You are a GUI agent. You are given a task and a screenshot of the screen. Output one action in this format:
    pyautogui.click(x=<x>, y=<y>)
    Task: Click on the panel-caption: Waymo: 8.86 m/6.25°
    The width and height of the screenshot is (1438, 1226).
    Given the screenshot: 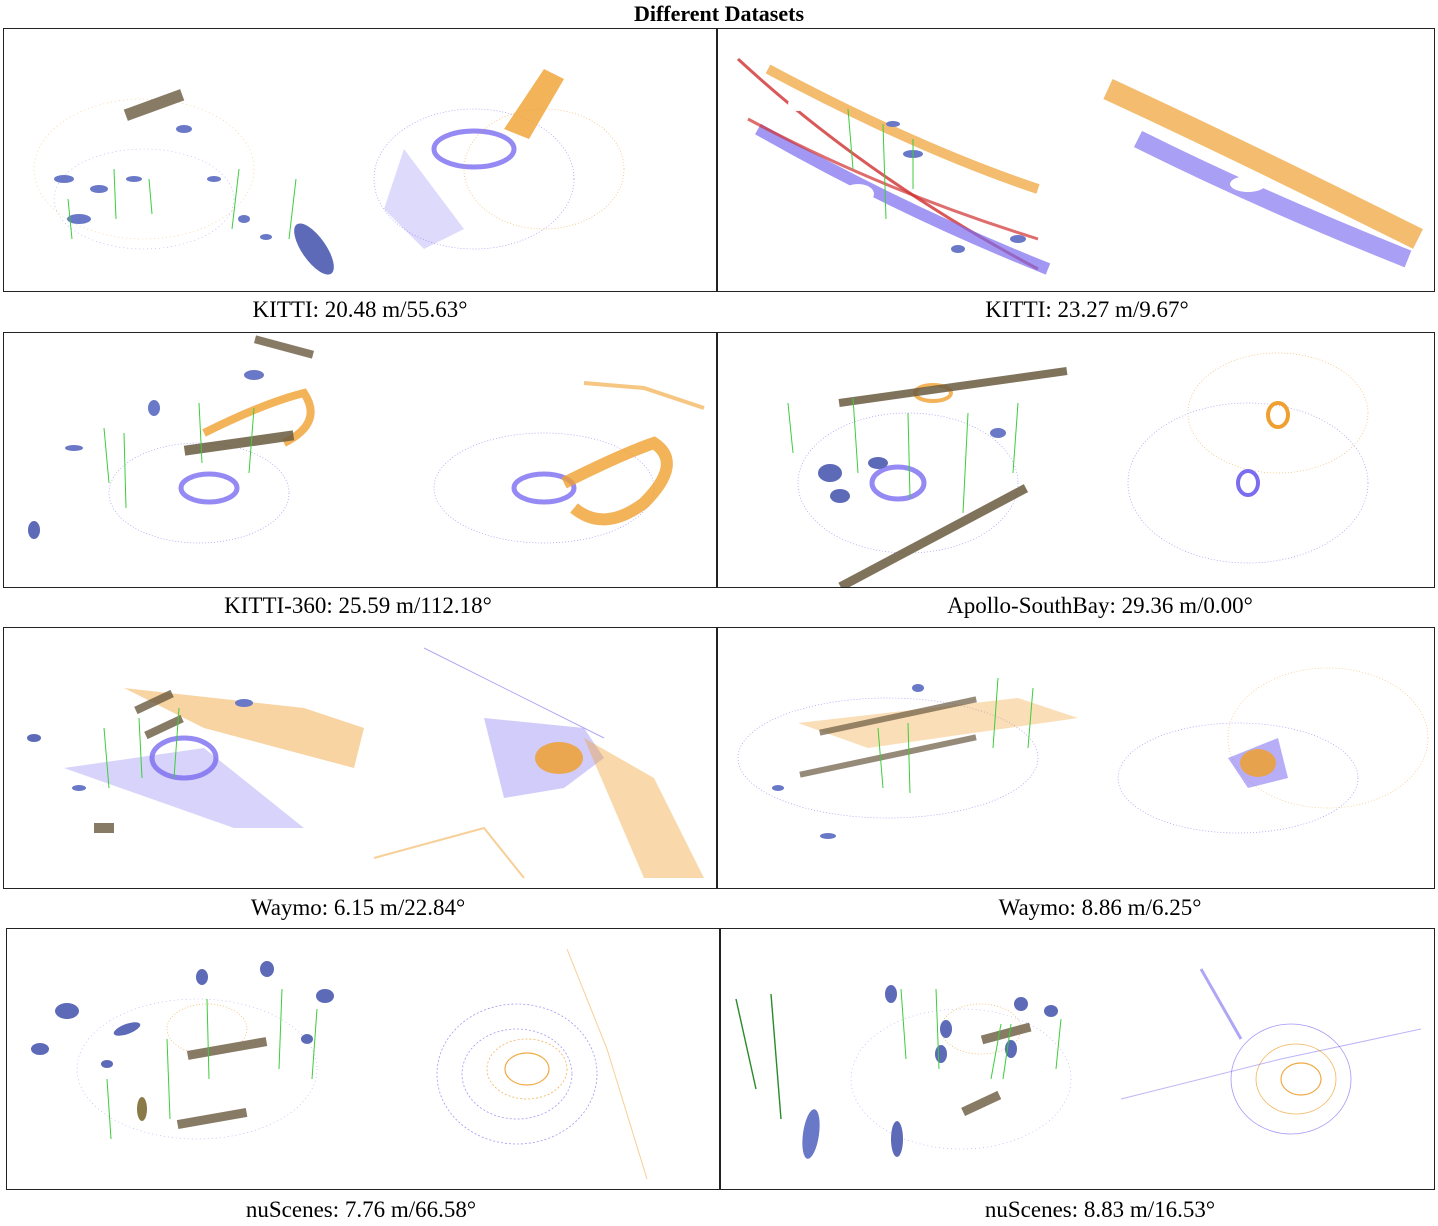 What is the action you would take?
    pyautogui.click(x=1100, y=907)
    